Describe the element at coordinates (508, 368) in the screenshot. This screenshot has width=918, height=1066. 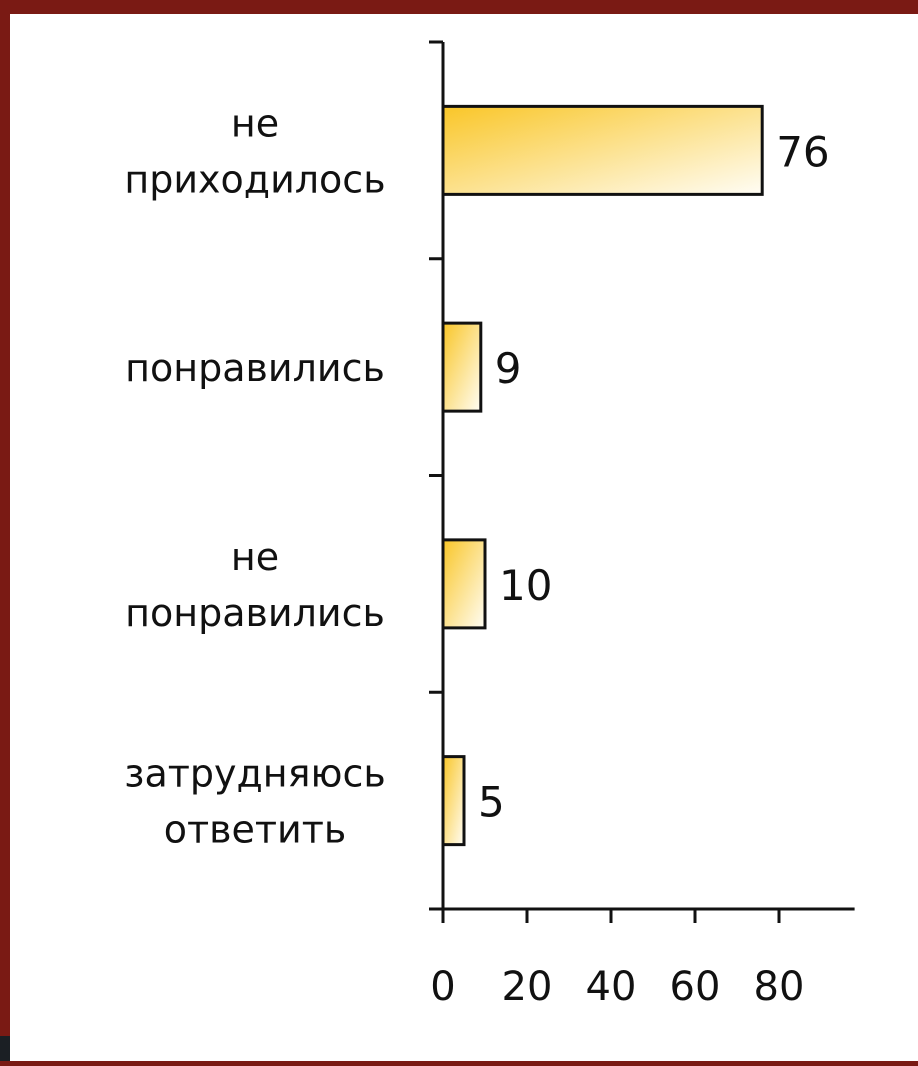
I see `data-label: 9` at that location.